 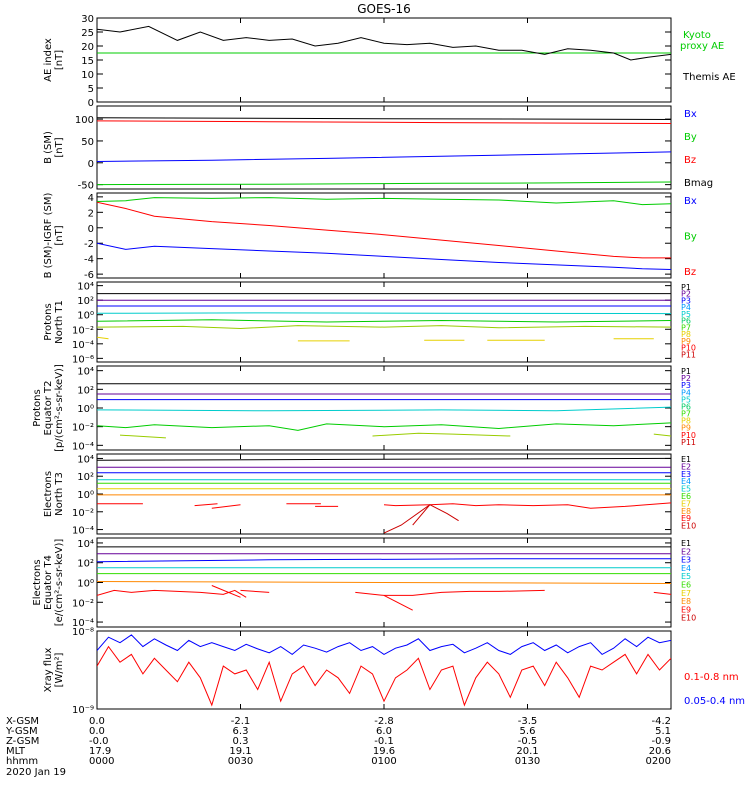 I want to click on y-tick-label: 10⁻⁸, so click(x=83, y=632).